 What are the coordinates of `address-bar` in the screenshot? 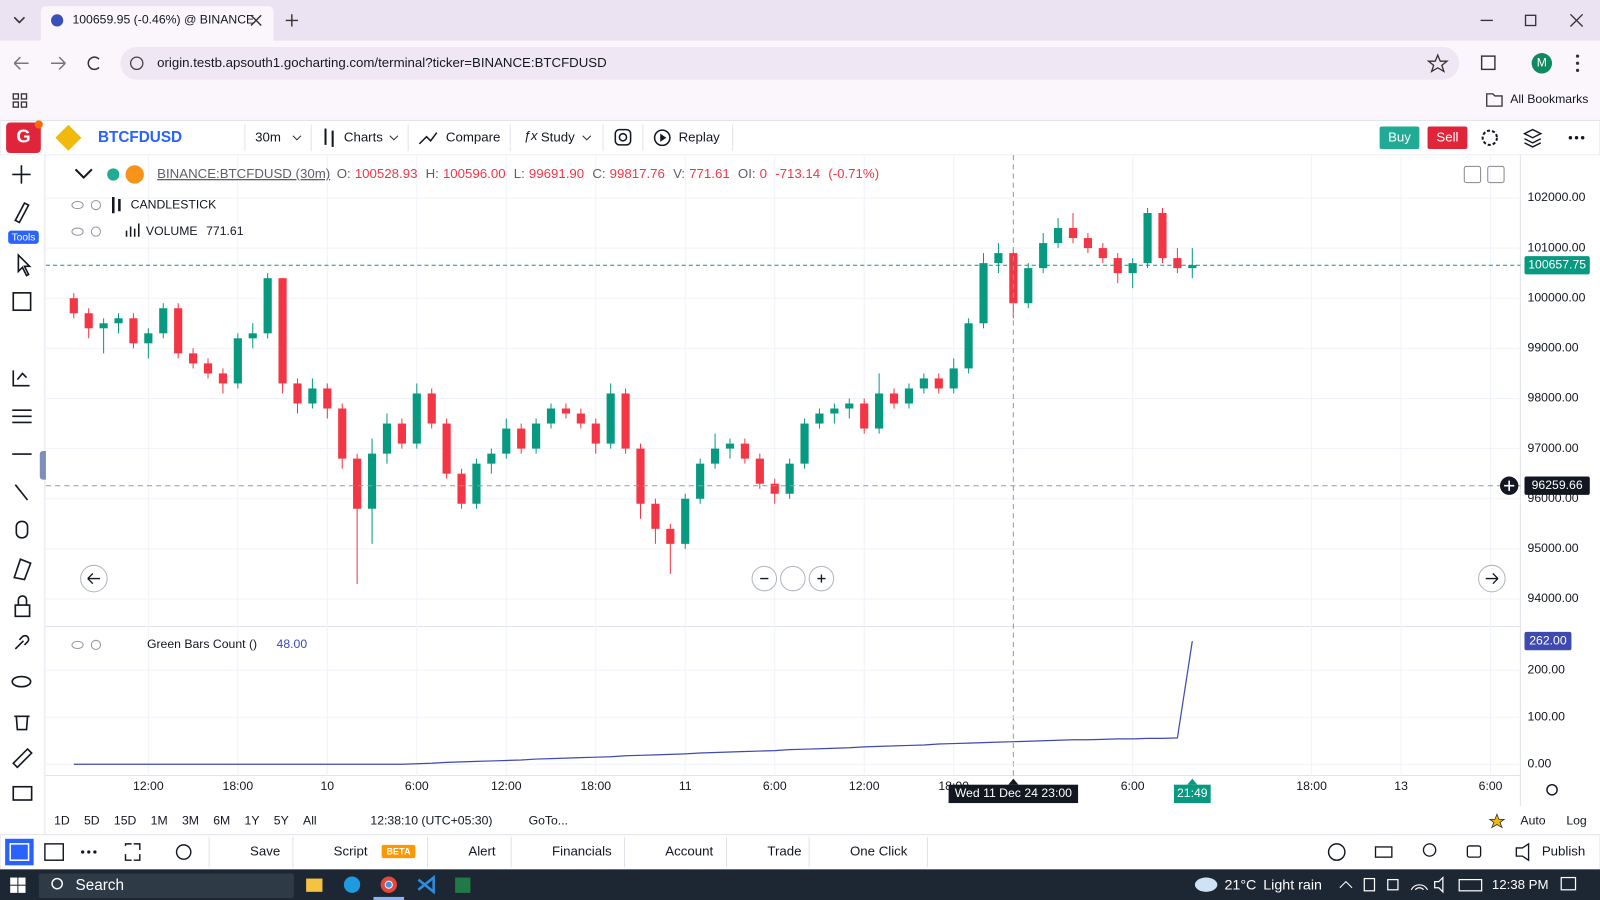 It's located at (790, 63).